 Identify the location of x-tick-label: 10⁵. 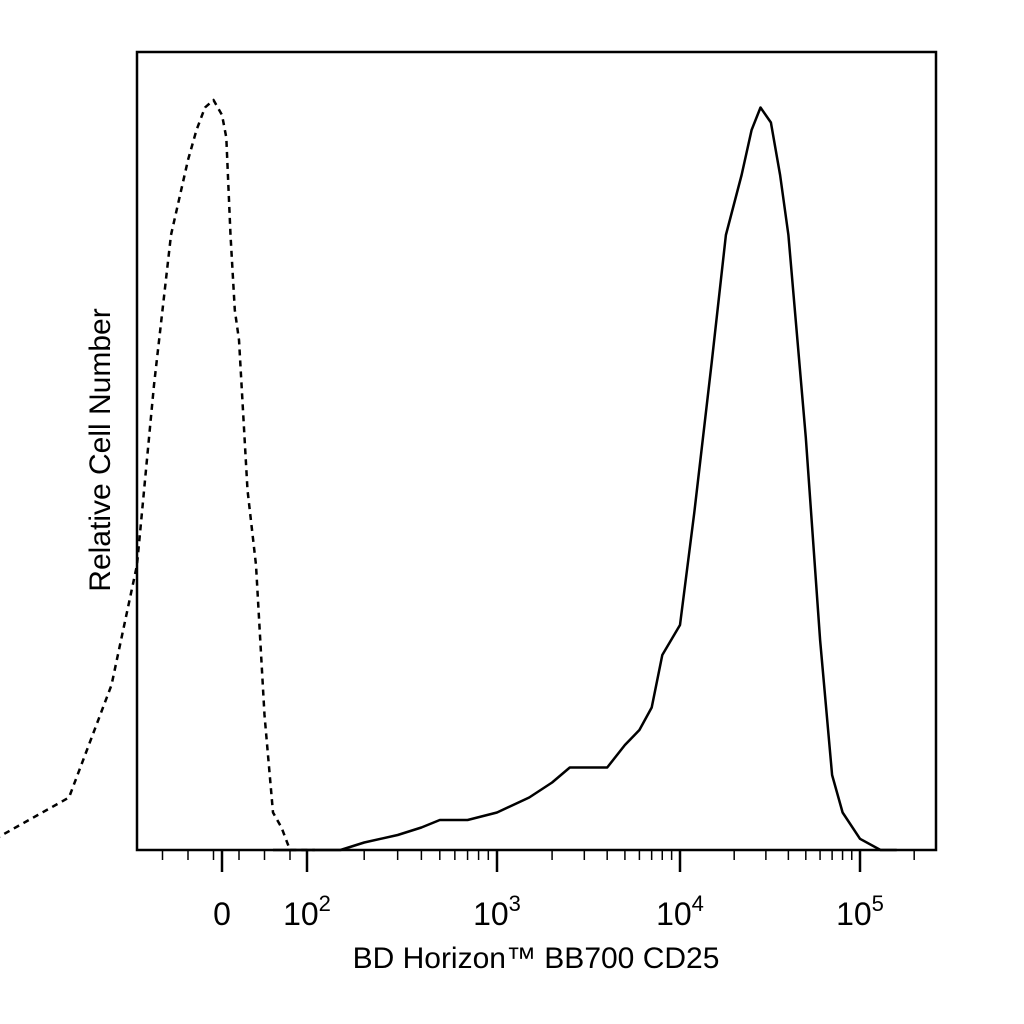
(860, 911).